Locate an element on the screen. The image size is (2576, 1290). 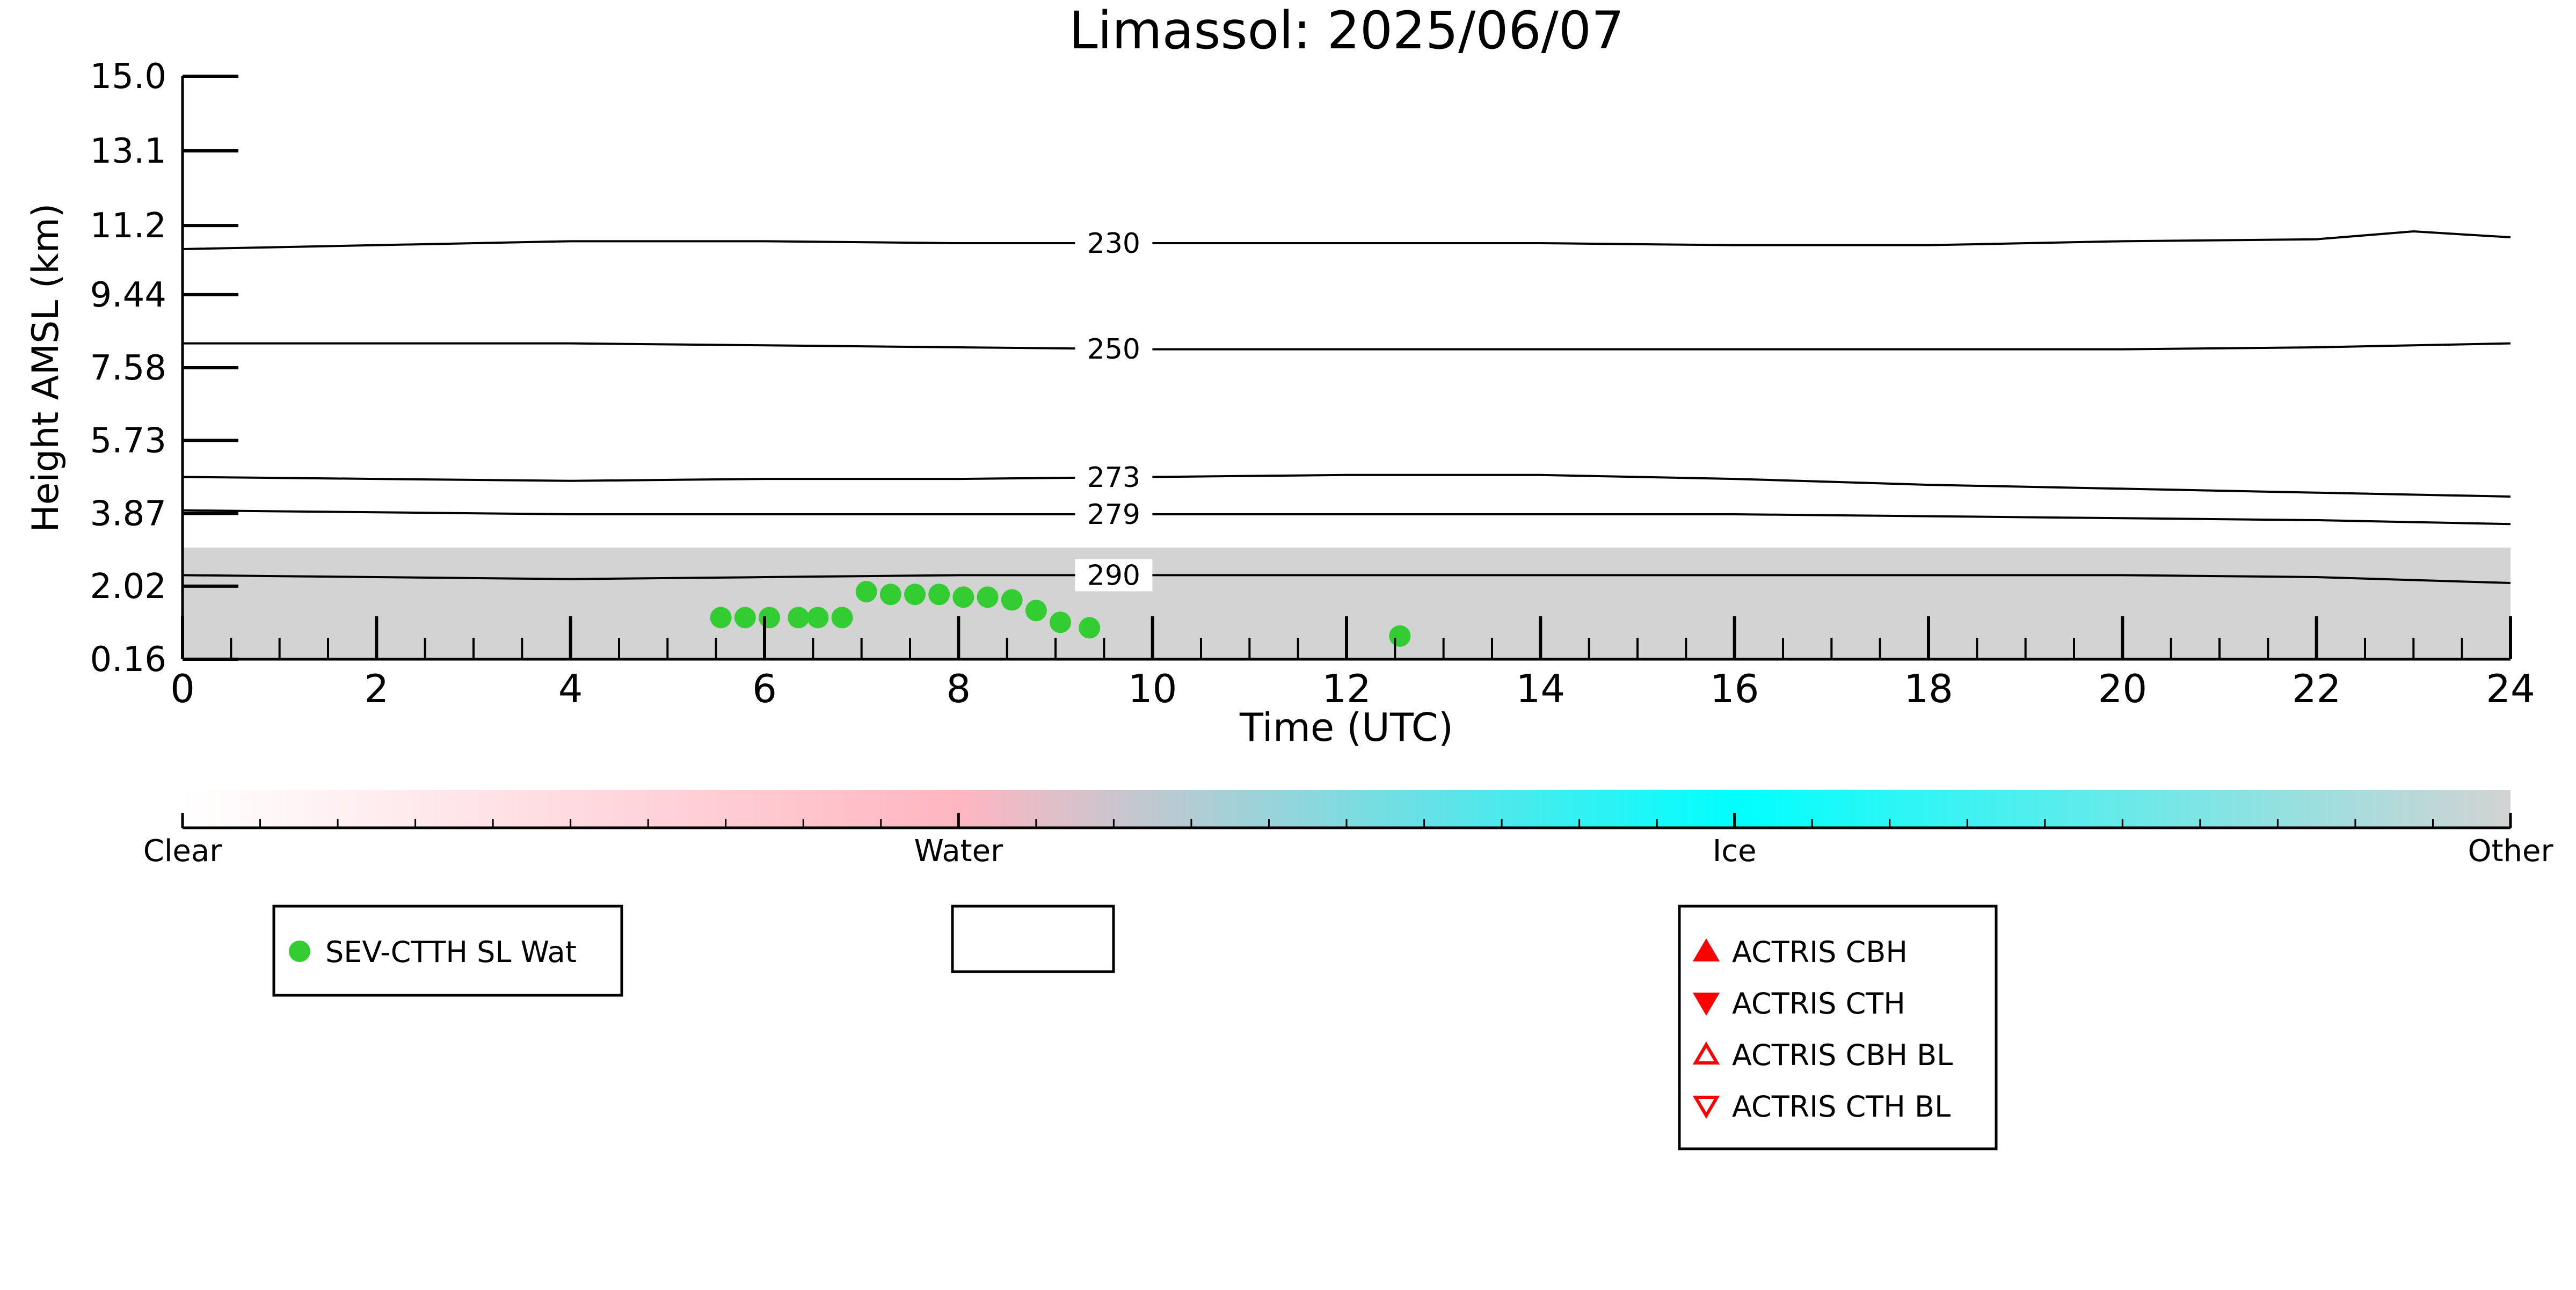
x-tick-label: 8 is located at coordinates (958, 688).